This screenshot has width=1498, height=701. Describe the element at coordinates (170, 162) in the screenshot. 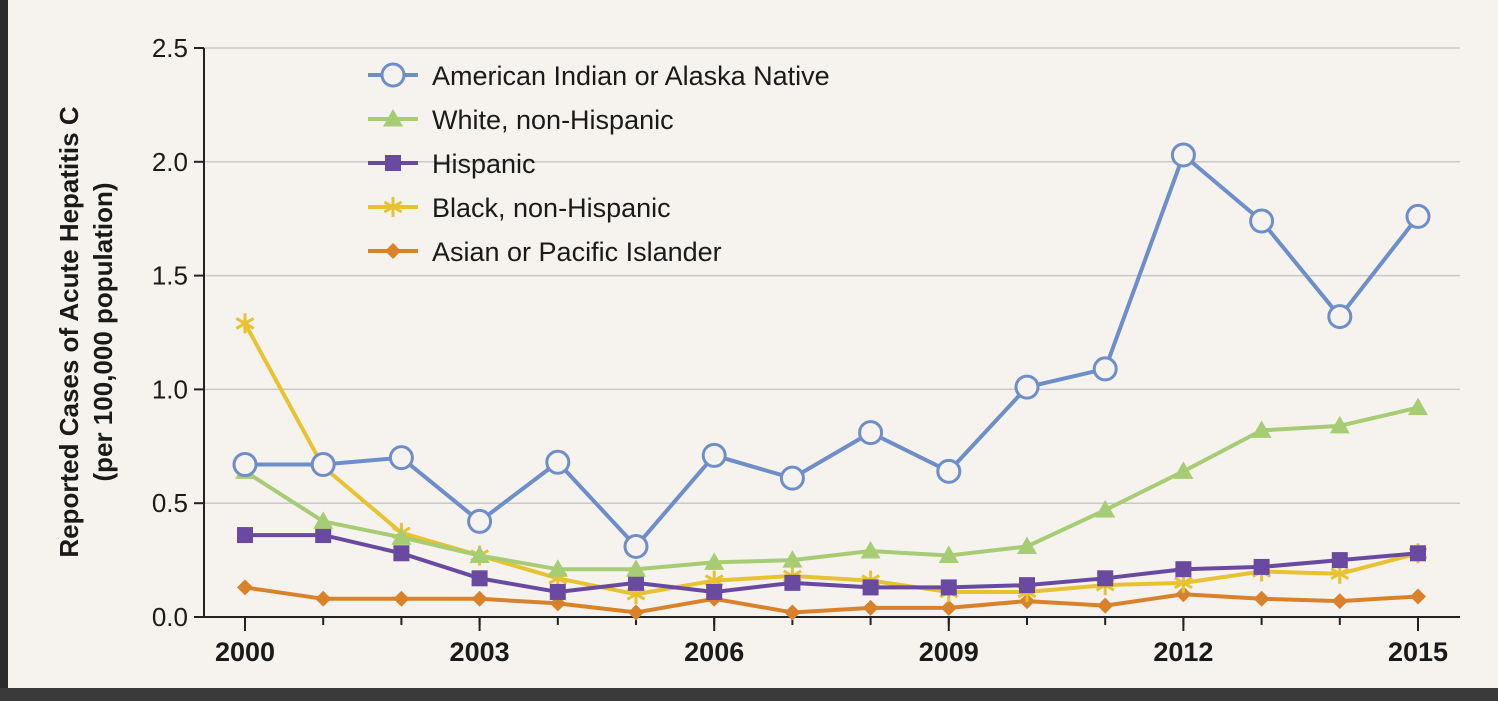

I see `y-tick-label-2.0: 2.0` at that location.